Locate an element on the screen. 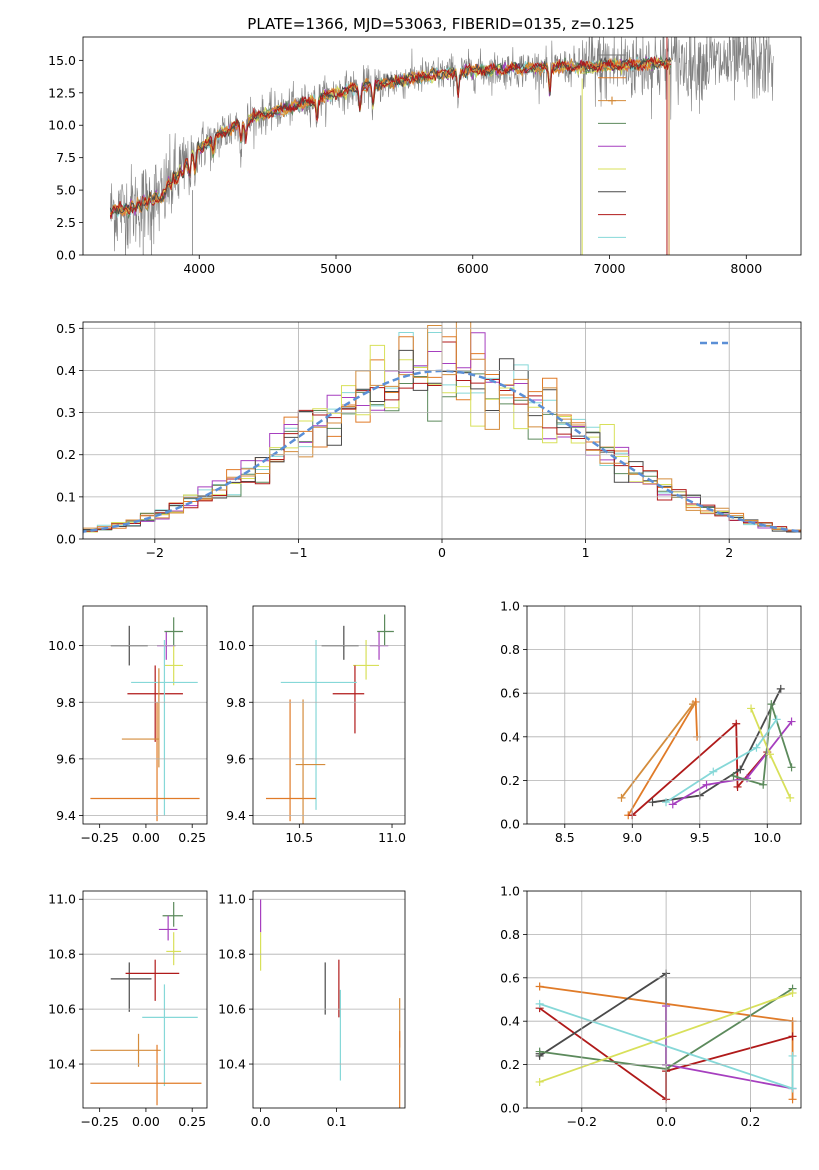 The height and width of the screenshot is (1170, 819). x-tick-label: 0.00 is located at coordinates (146, 1121).